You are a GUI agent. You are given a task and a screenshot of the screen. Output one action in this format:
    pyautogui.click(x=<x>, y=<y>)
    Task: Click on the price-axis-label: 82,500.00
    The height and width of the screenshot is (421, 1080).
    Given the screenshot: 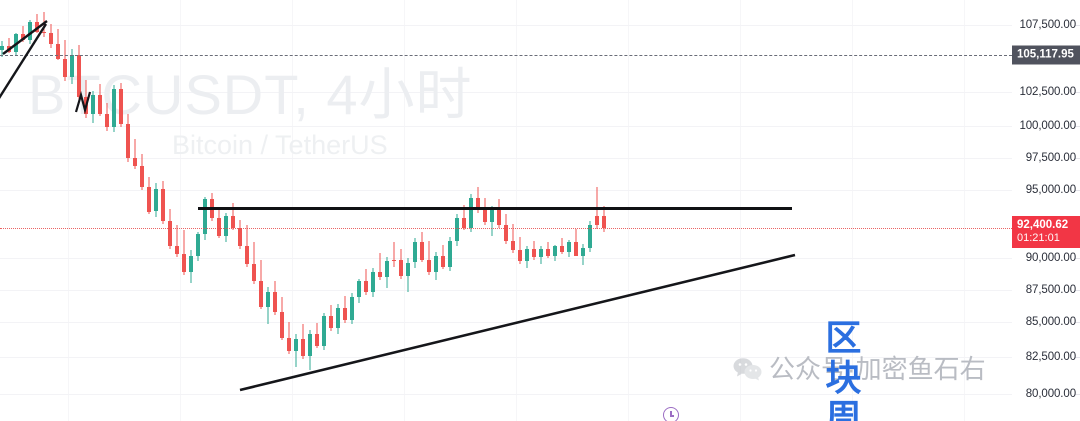 What is the action you would take?
    pyautogui.click(x=1050, y=357)
    